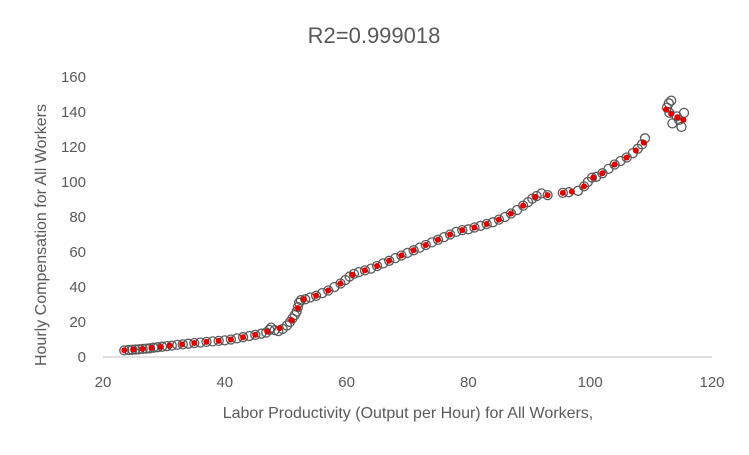 The height and width of the screenshot is (455, 749). Describe the element at coordinates (590, 382) in the screenshot. I see `x-tick-label: 100` at that location.